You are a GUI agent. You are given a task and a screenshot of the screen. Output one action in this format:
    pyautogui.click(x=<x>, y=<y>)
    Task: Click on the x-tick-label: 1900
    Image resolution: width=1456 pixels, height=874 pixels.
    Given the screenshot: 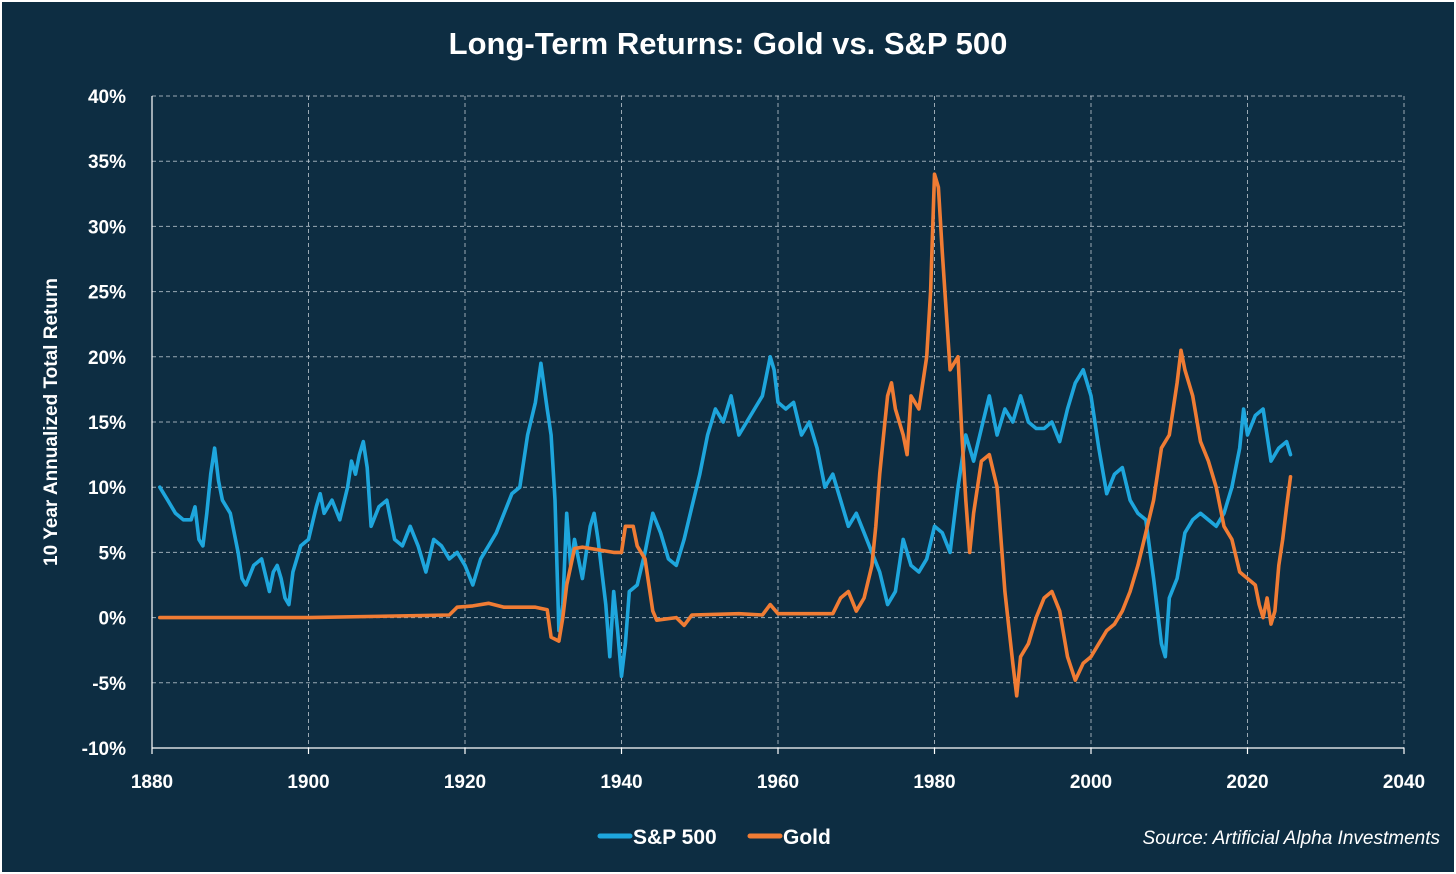 What is the action you would take?
    pyautogui.click(x=308, y=782)
    